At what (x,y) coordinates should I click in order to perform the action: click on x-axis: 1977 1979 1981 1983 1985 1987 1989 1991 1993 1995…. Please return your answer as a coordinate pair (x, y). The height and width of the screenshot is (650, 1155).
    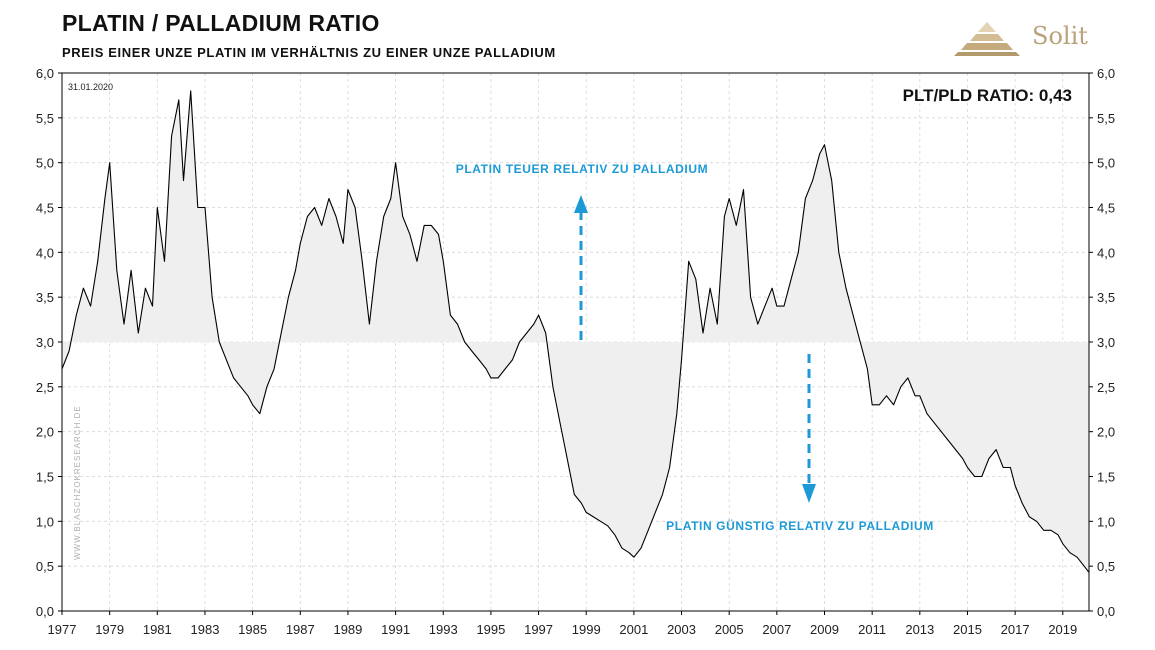
    Looking at the image, I should click on (562, 624).